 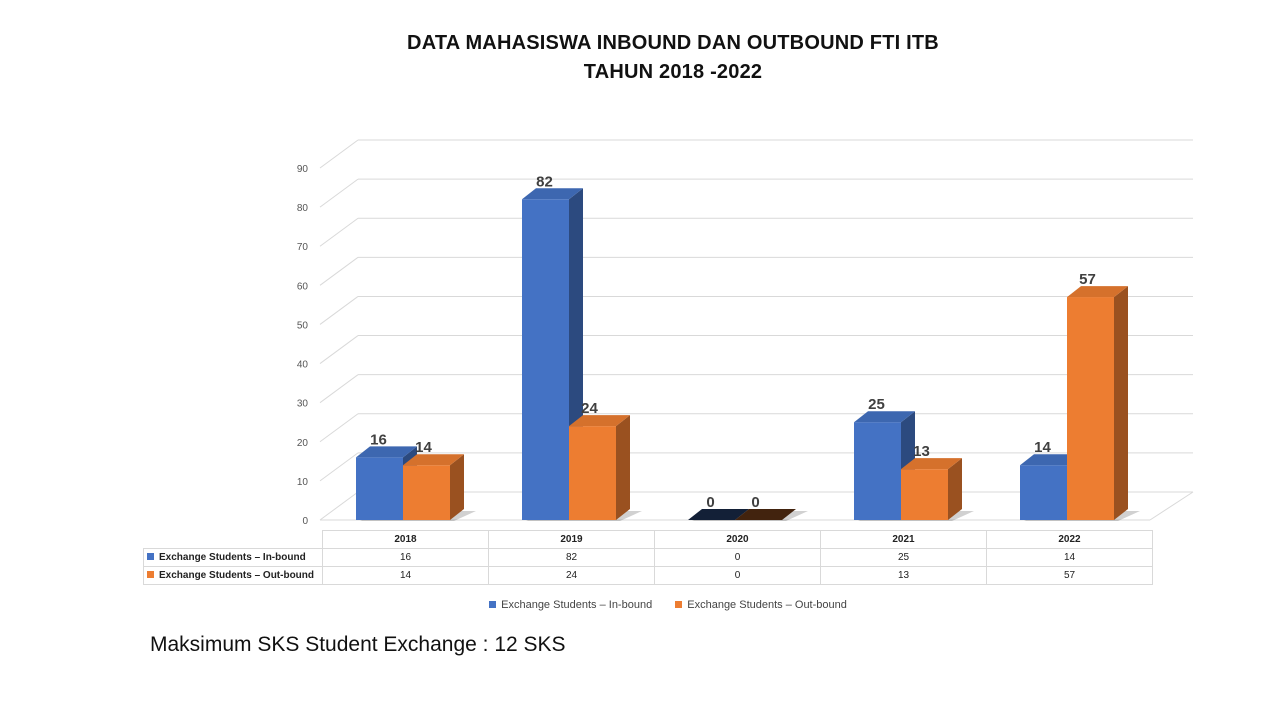 I want to click on table-year: 2018, so click(x=405, y=539).